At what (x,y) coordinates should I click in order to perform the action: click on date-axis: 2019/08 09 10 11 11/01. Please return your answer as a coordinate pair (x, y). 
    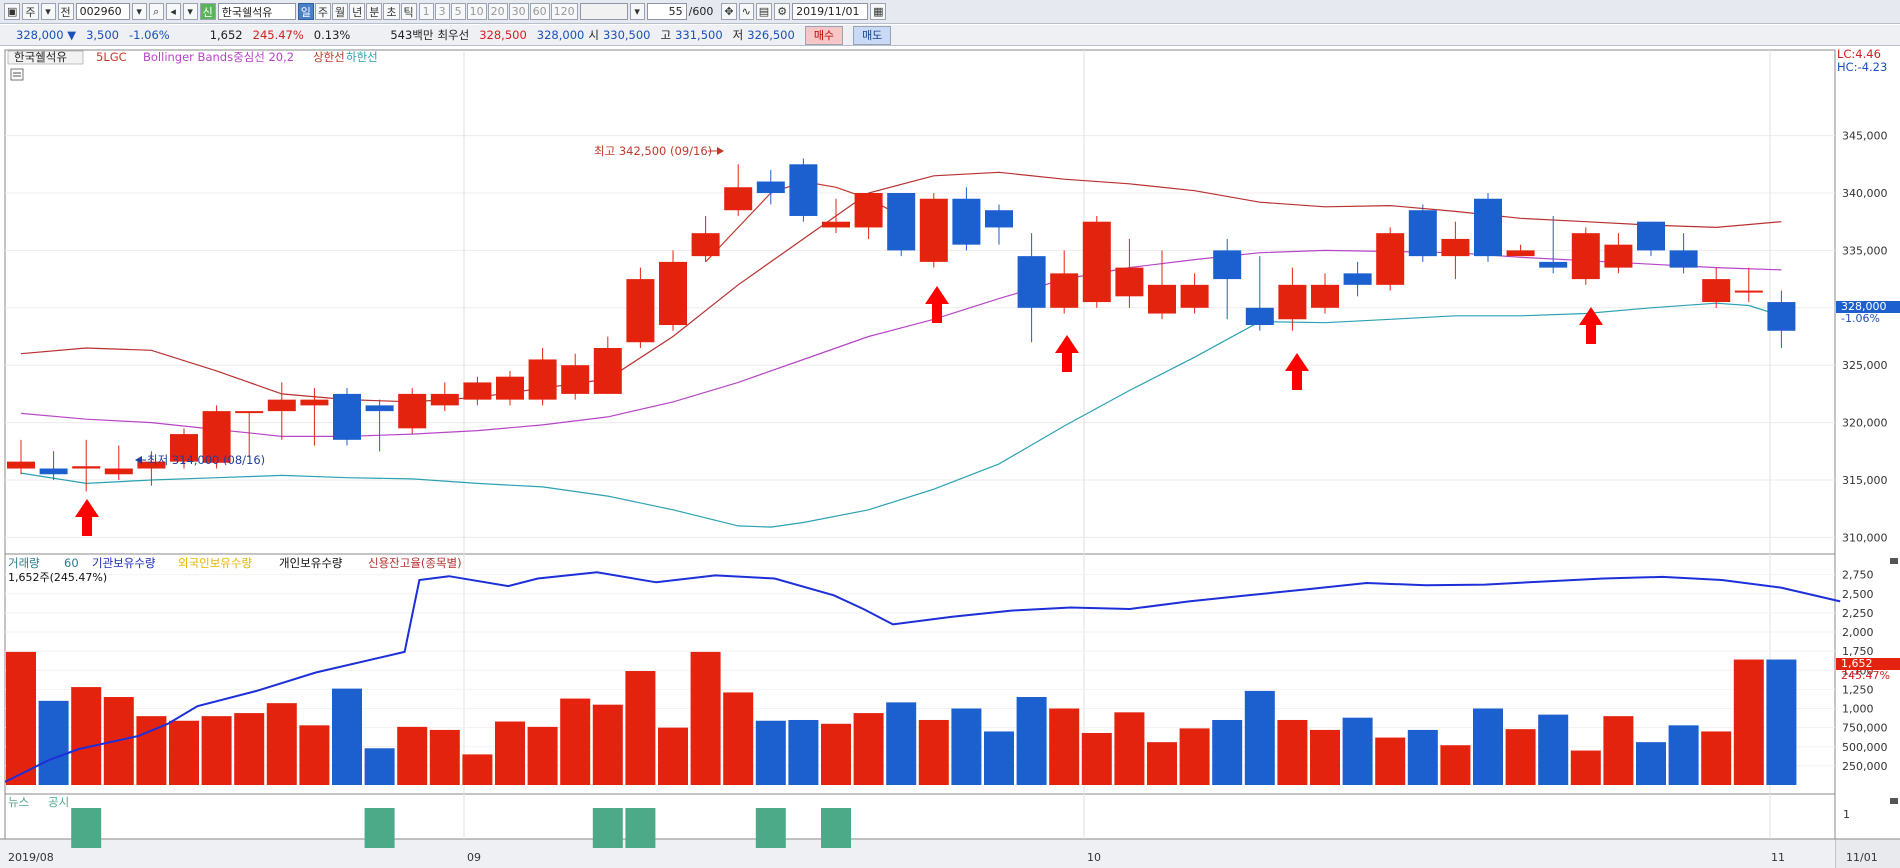
    Looking at the image, I should click on (943, 857).